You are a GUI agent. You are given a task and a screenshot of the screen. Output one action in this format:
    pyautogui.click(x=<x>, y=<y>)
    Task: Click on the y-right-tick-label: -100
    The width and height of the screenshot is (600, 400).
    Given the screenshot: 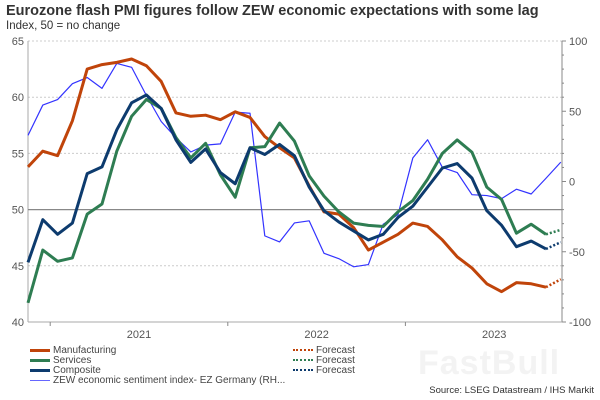 What is the action you would take?
    pyautogui.click(x=580, y=323)
    